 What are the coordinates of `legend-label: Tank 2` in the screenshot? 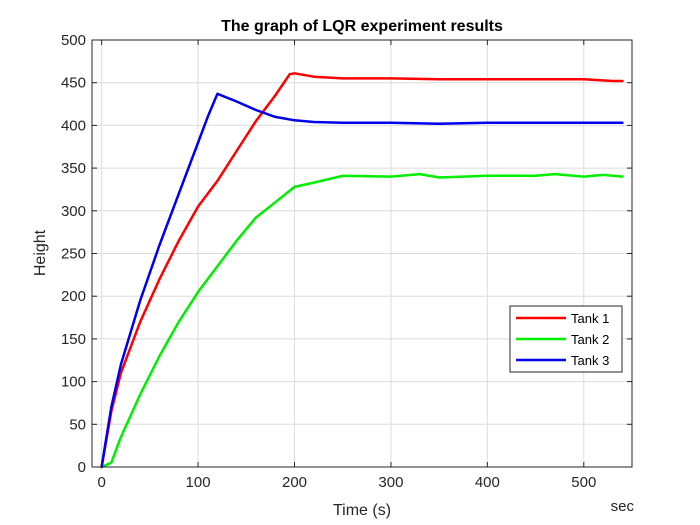 It's located at (590, 339).